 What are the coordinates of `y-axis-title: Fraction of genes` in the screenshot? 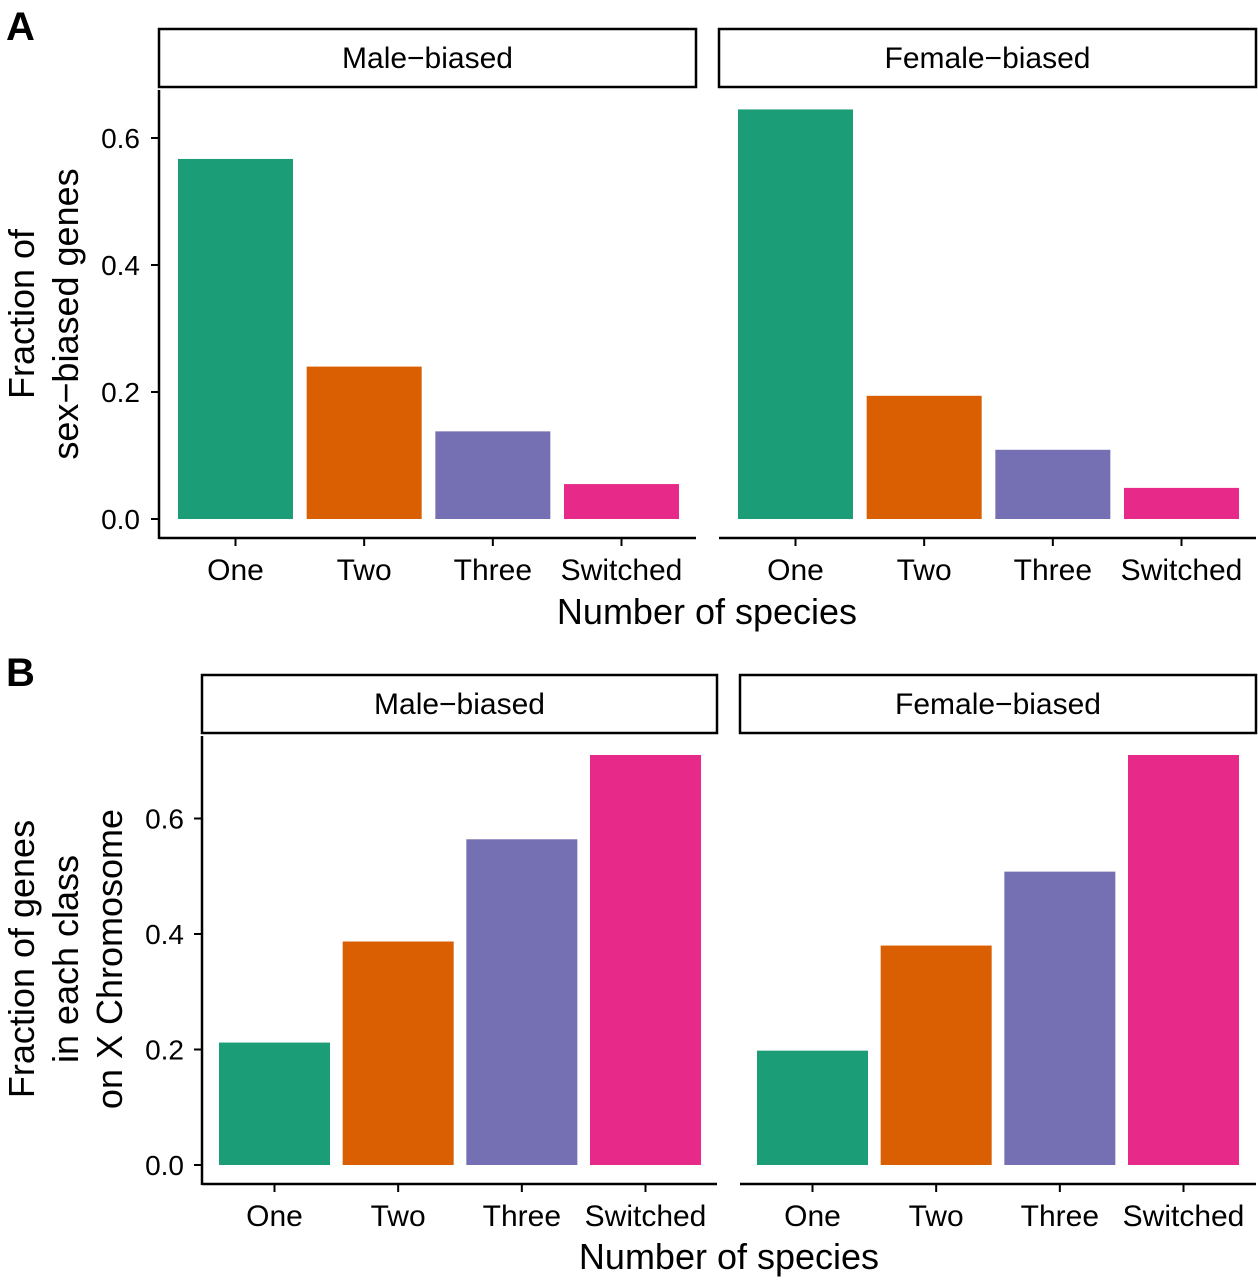 It's located at (21, 959).